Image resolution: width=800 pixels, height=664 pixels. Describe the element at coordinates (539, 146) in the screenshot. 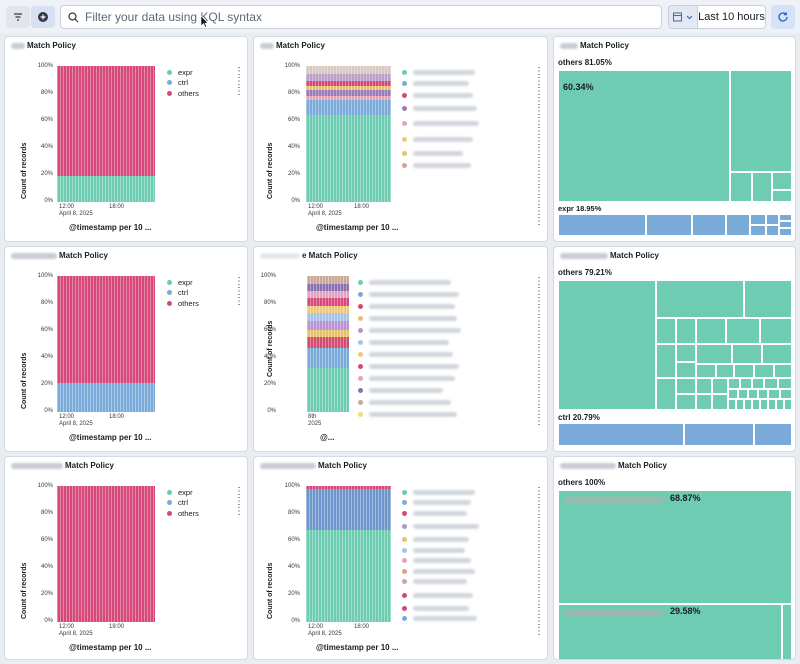

I see `legend-action-menu: ⋮ ⋮ ⋮ ⋮ ⋮ ⋮ ⋮ ⋮ ⋮ ⋮ ⋮ ⋮ ⋮ ⋮ ⋮ ⋮` at that location.